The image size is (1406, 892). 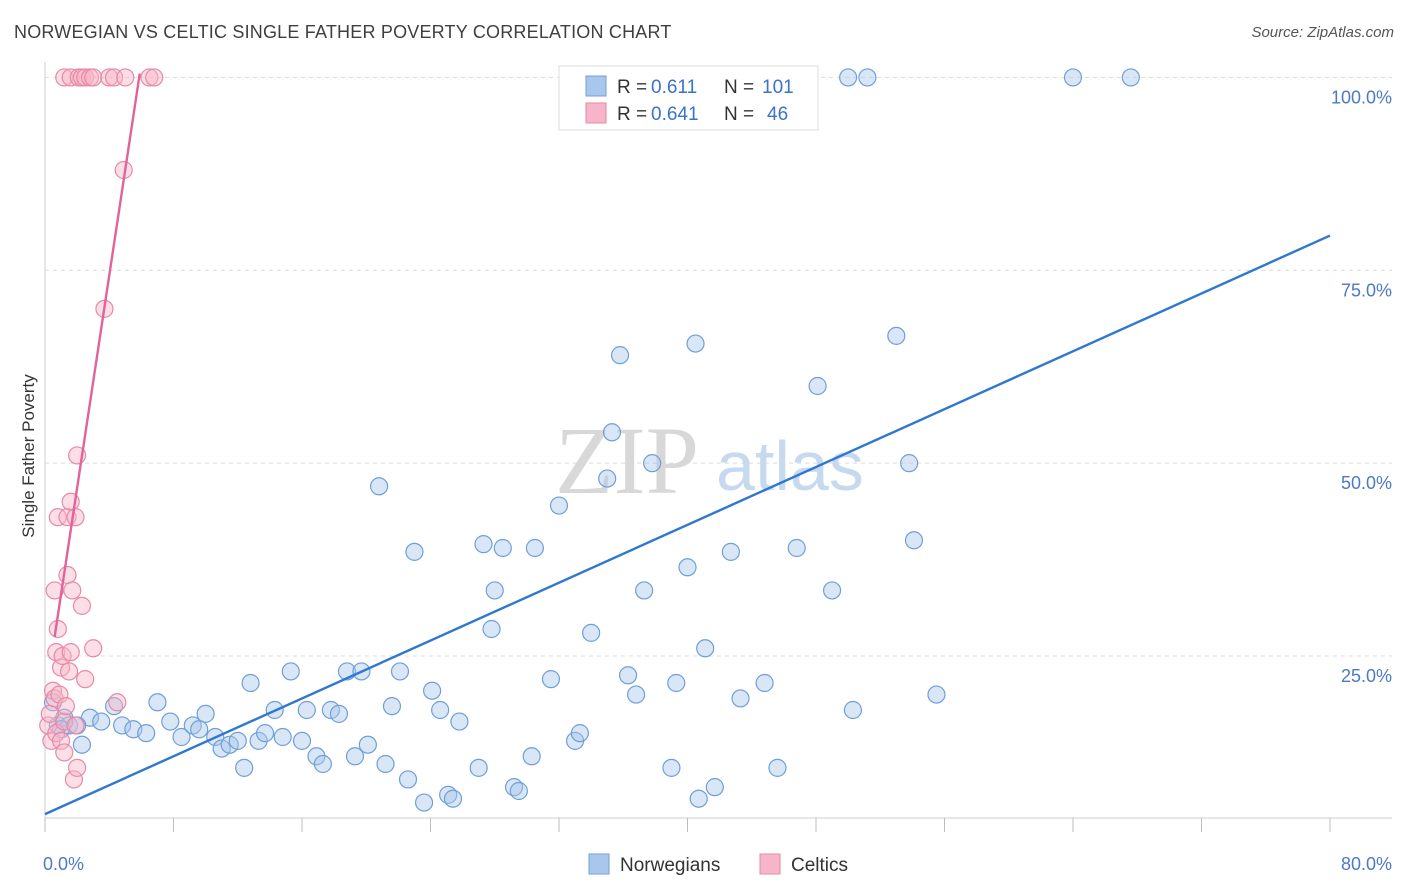 What do you see at coordinates (819, 865) in the screenshot?
I see `series-legend-label-celtics: Celtics` at bounding box center [819, 865].